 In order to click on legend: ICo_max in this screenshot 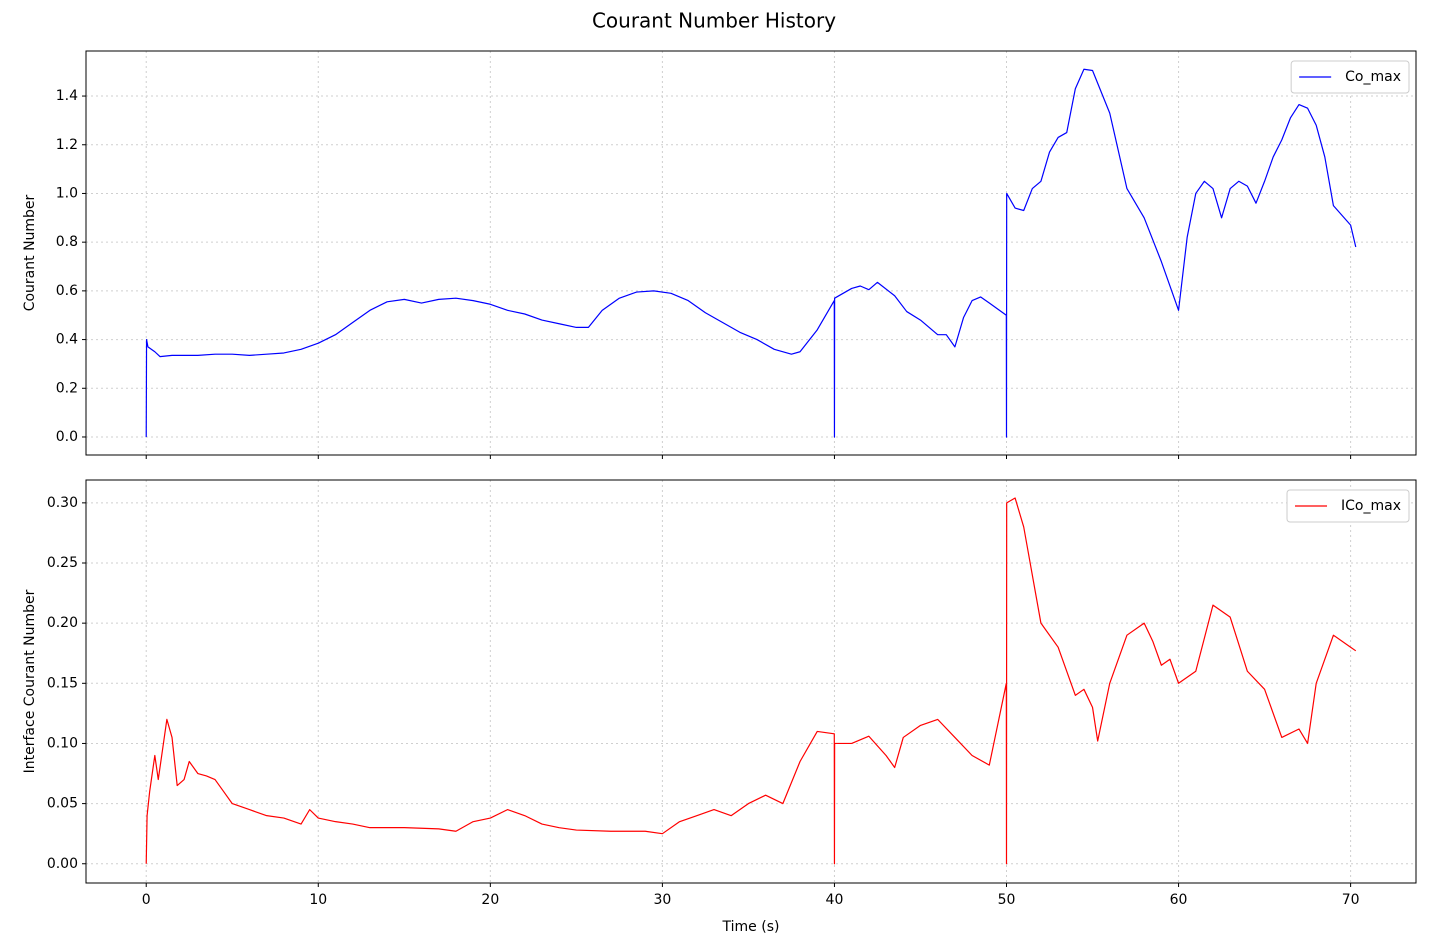, I will do `click(1348, 506)`.